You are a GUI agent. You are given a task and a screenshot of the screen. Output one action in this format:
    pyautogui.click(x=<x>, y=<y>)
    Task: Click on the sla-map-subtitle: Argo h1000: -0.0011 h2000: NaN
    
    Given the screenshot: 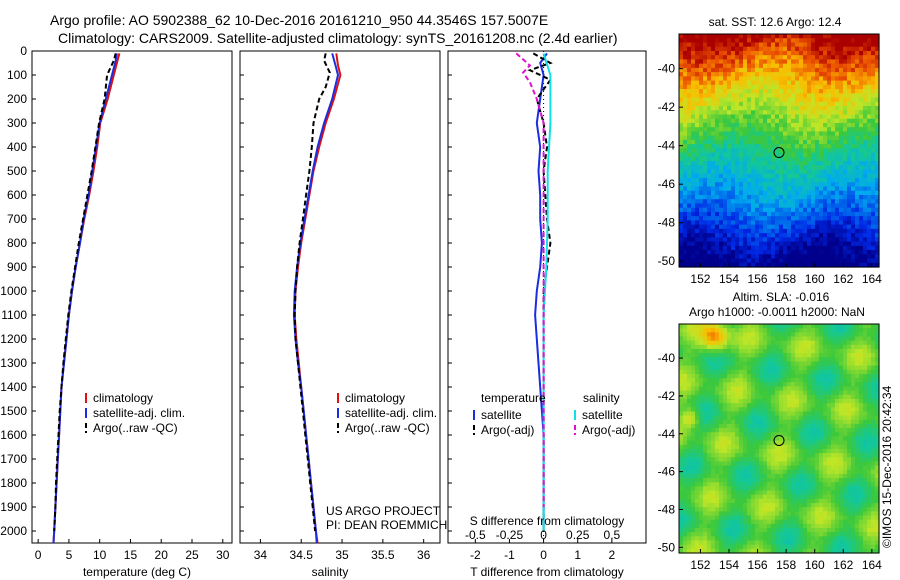 What is the action you would take?
    pyautogui.click(x=777, y=312)
    